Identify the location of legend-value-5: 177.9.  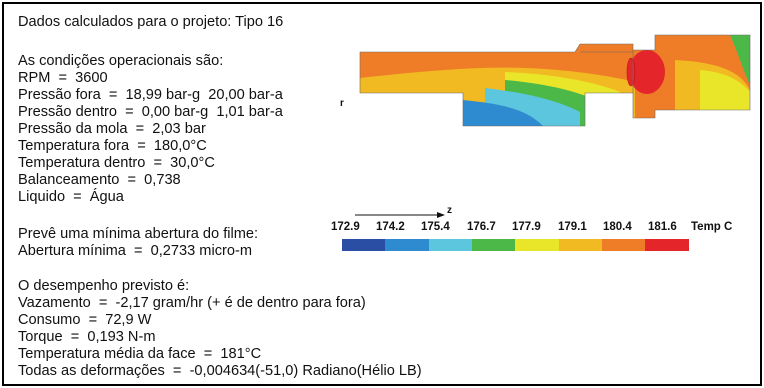
(526, 227).